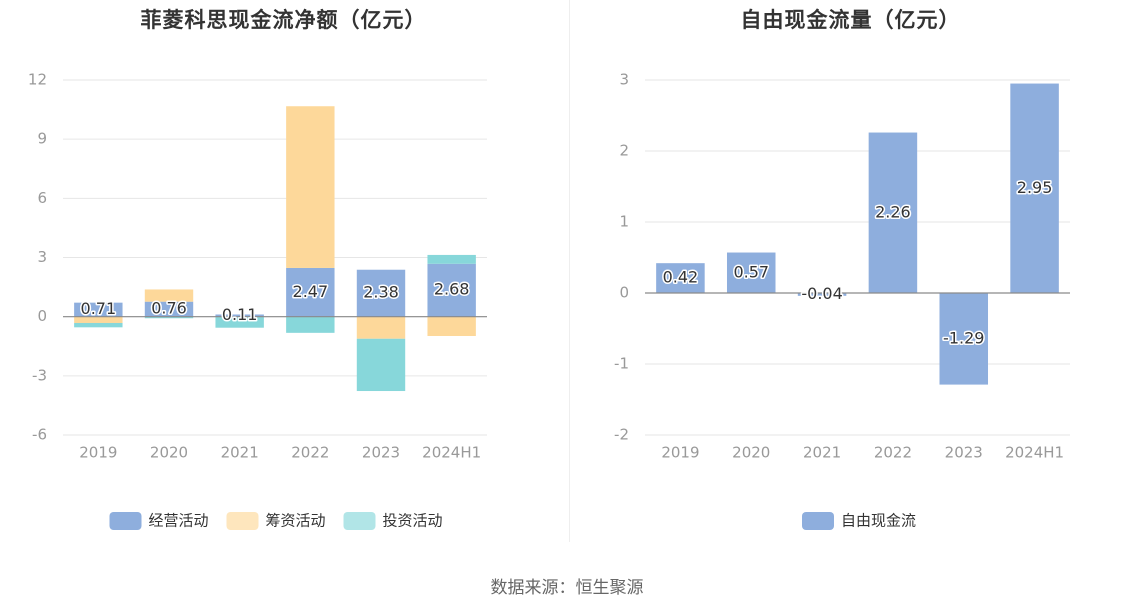 This screenshot has height=612, width=1134. I want to click on y-tick-label: 9, so click(42, 139).